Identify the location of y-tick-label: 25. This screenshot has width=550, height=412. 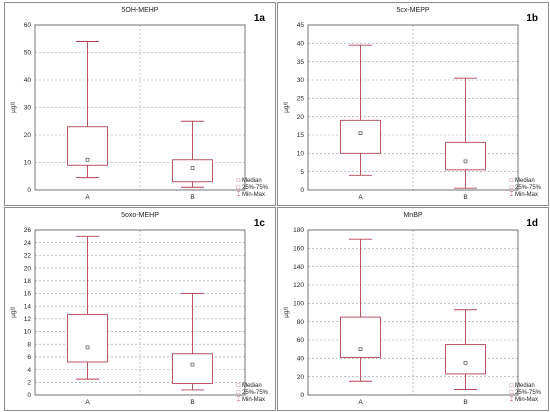
(301, 99).